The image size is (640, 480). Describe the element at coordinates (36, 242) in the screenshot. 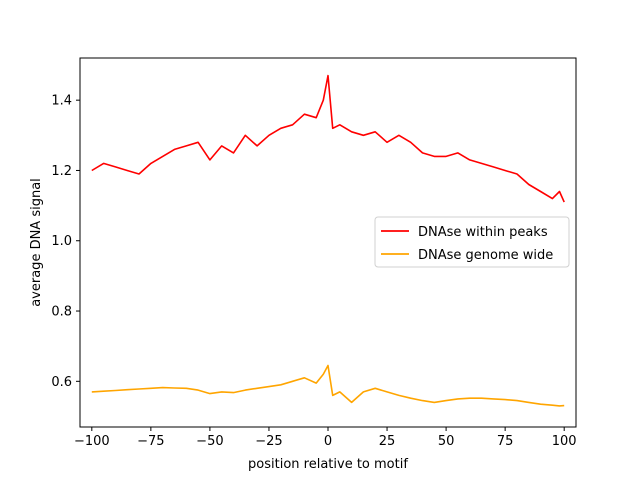

I see `y-axis-label: average DNA signal` at that location.